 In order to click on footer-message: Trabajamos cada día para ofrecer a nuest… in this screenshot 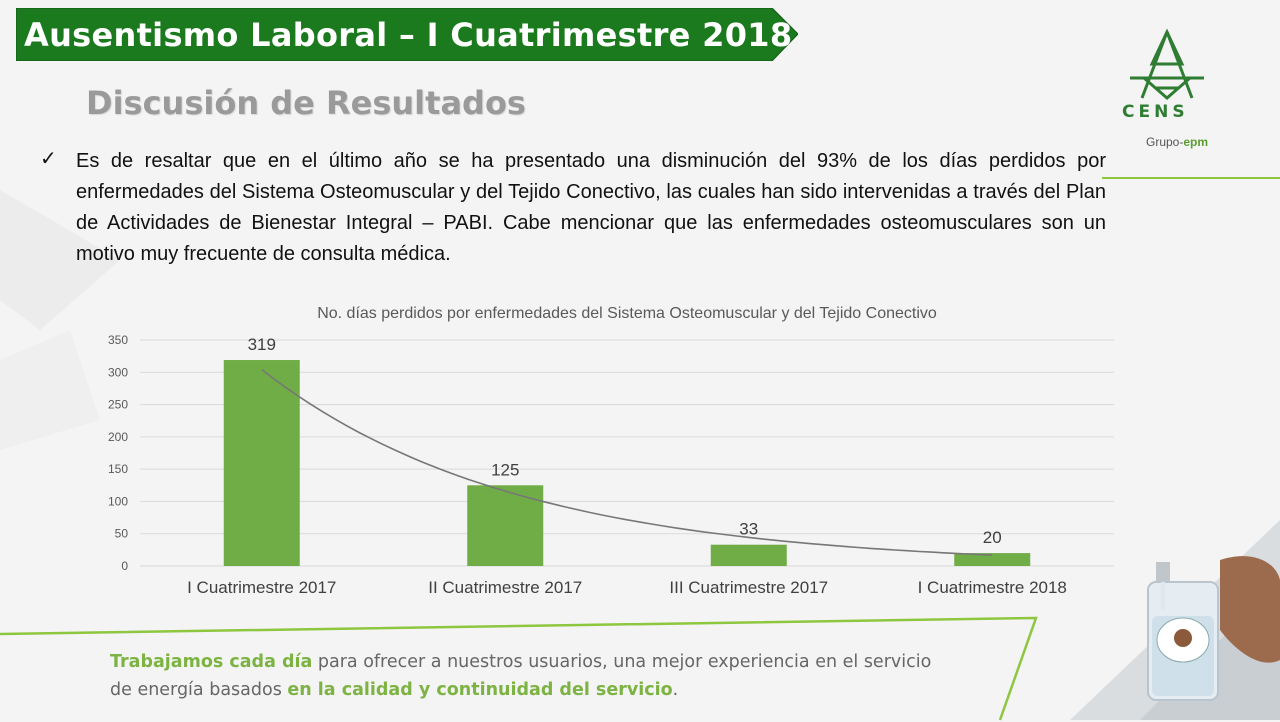, I will do `click(525, 676)`.